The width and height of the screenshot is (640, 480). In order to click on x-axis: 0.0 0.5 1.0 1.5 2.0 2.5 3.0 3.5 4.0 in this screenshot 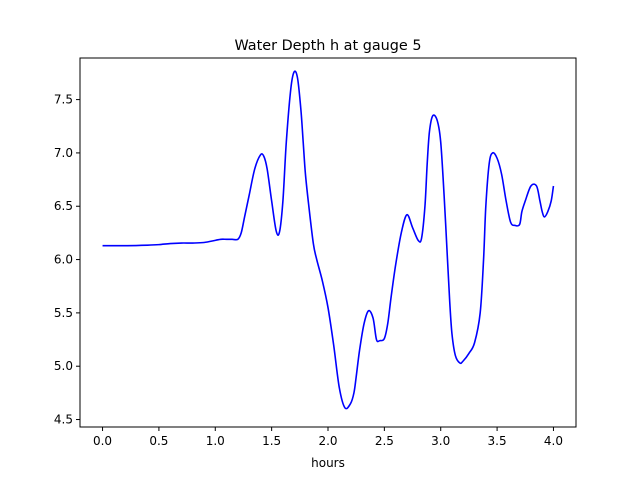, I will do `click(328, 437)`.